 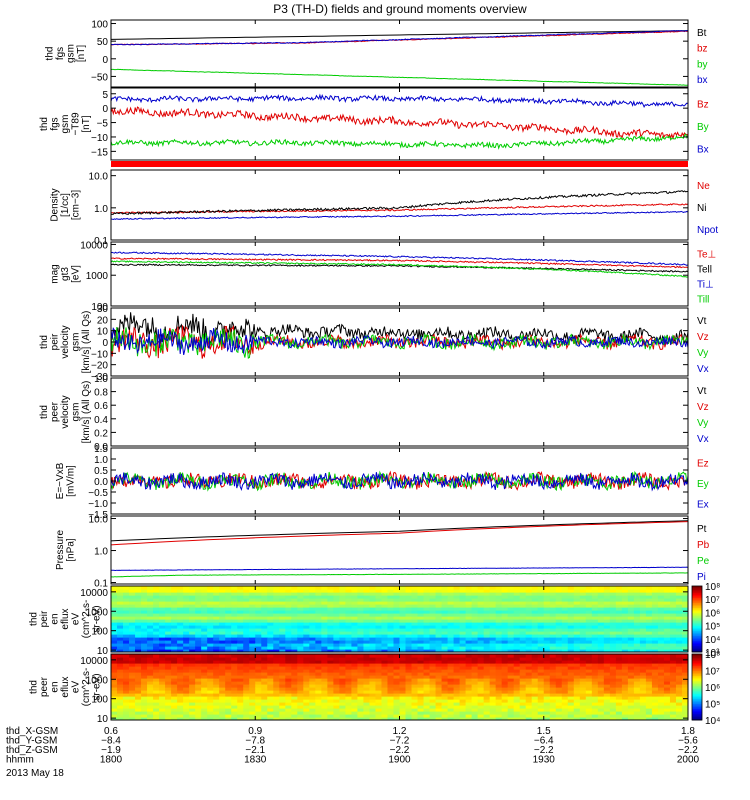 What do you see at coordinates (34, 619) in the screenshot?
I see `ylabel-line: thd` at bounding box center [34, 619].